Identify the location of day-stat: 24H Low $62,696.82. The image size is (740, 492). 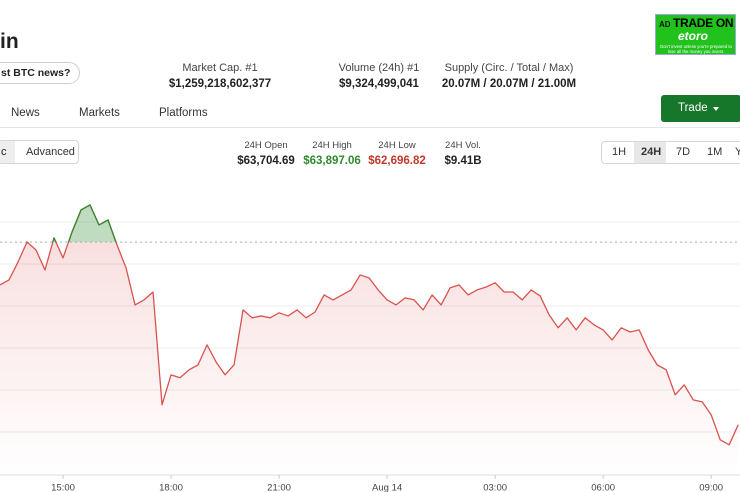
(397, 153).